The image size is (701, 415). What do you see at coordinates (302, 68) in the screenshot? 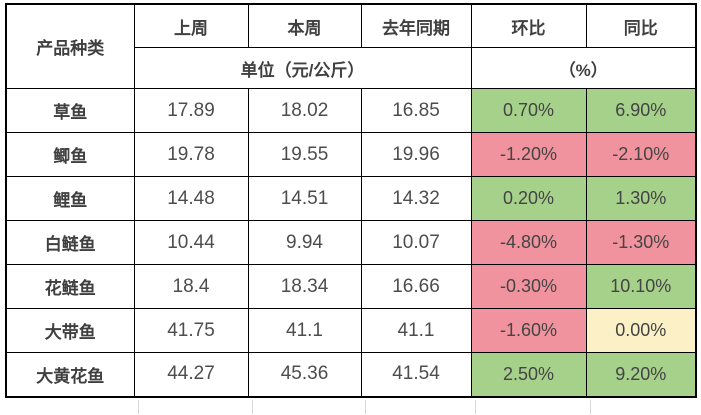
I see `header-unit-price: 单位（元/公斤）` at bounding box center [302, 68].